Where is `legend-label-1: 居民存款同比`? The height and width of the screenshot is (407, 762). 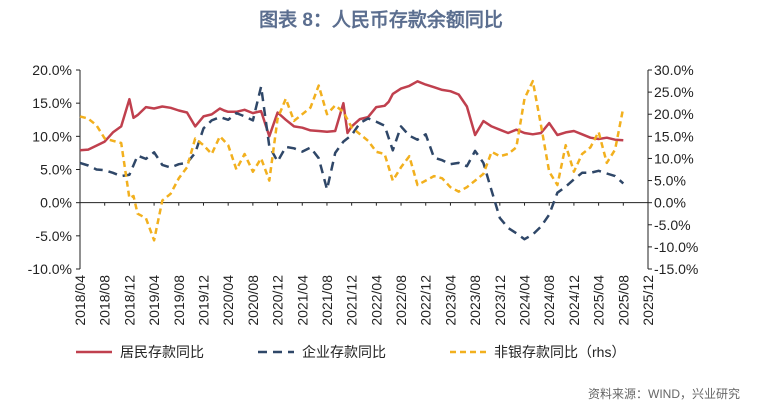
legend-label-1: 居民存款同比 is located at coordinates (162, 352).